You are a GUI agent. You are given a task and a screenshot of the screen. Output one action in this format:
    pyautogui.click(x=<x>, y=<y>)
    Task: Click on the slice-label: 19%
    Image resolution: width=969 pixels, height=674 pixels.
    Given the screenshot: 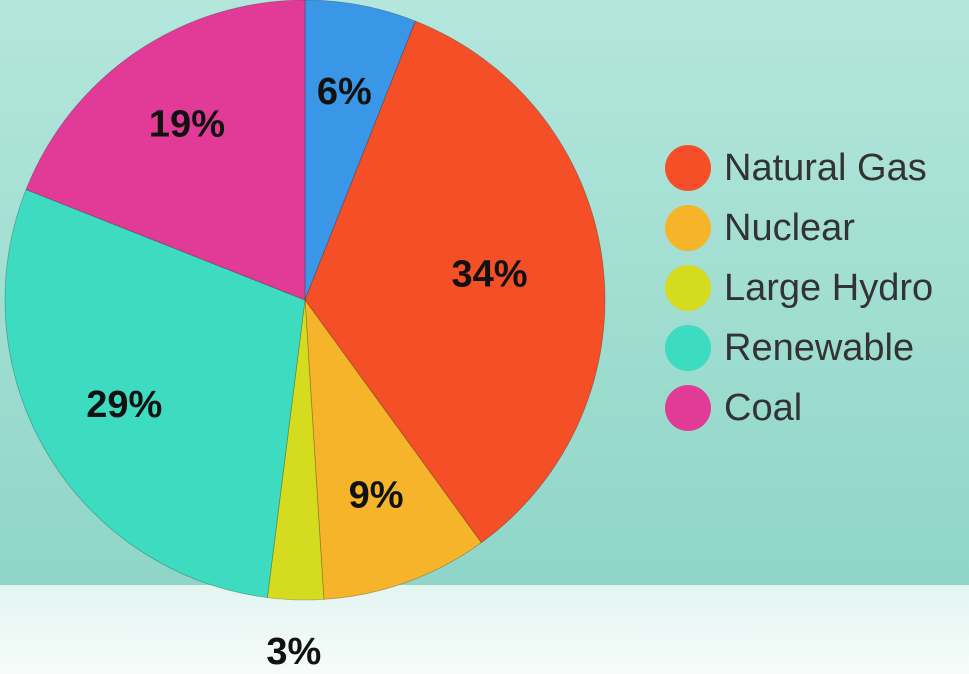 What is the action you would take?
    pyautogui.click(x=187, y=124)
    